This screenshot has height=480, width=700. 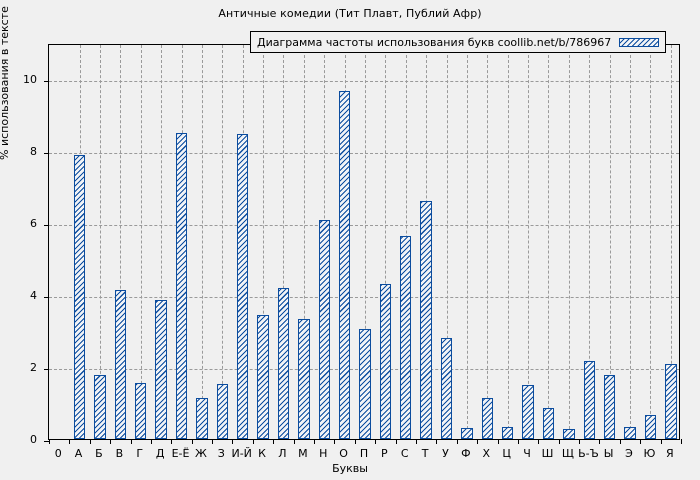 What do you see at coordinates (78, 453) in the screenshot?
I see `x-tick-label: А` at bounding box center [78, 453].